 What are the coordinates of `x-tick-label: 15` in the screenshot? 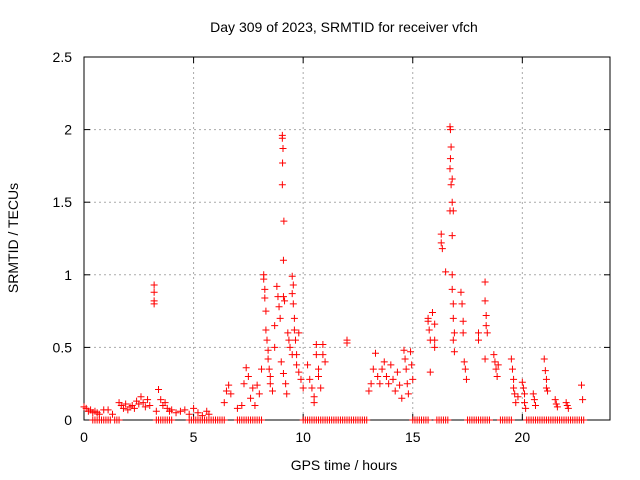 It's located at (413, 437).